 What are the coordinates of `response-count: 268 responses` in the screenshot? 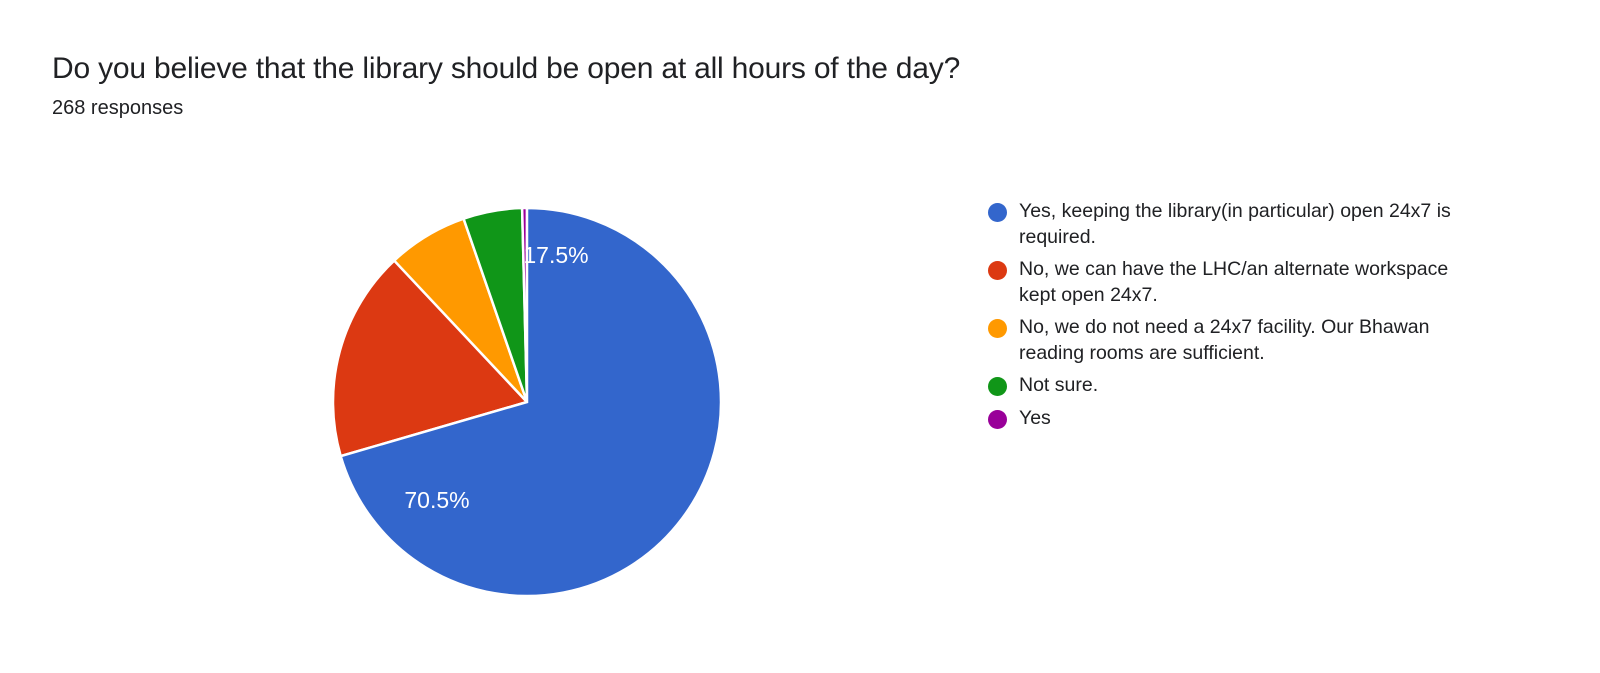 It's located at (118, 108).